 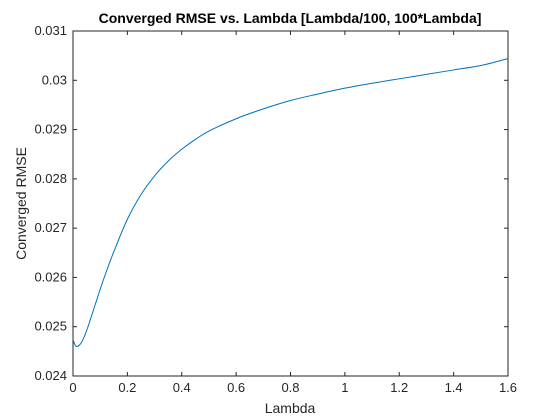 What do you see at coordinates (290, 408) in the screenshot?
I see `x-axis-label: Lambda` at bounding box center [290, 408].